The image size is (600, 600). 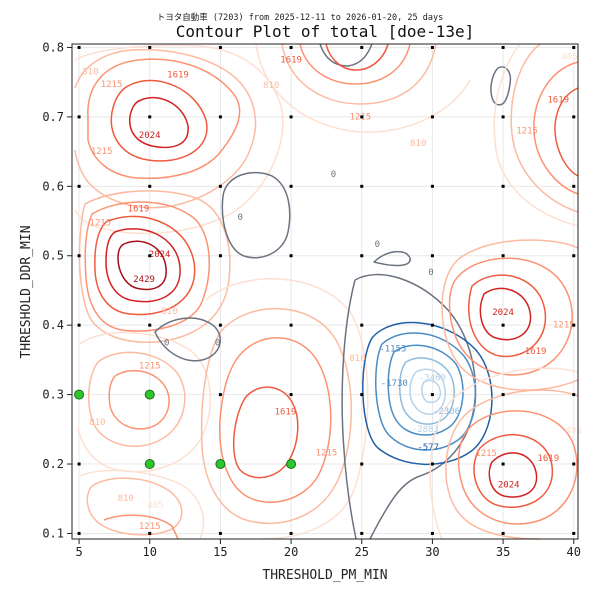 What do you see at coordinates (432, 552) in the screenshot?
I see `x-tick-label: 30` at bounding box center [432, 552].